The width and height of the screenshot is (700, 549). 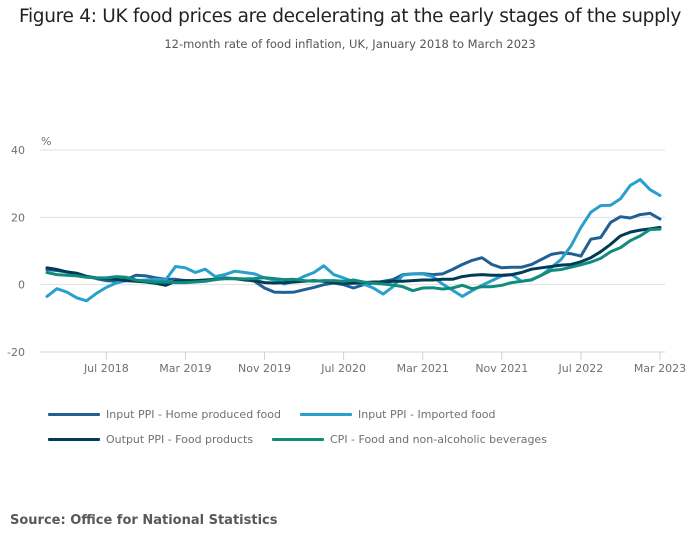 What do you see at coordinates (581, 368) in the screenshot?
I see `x-tick-label: Jul 2022` at bounding box center [581, 368].